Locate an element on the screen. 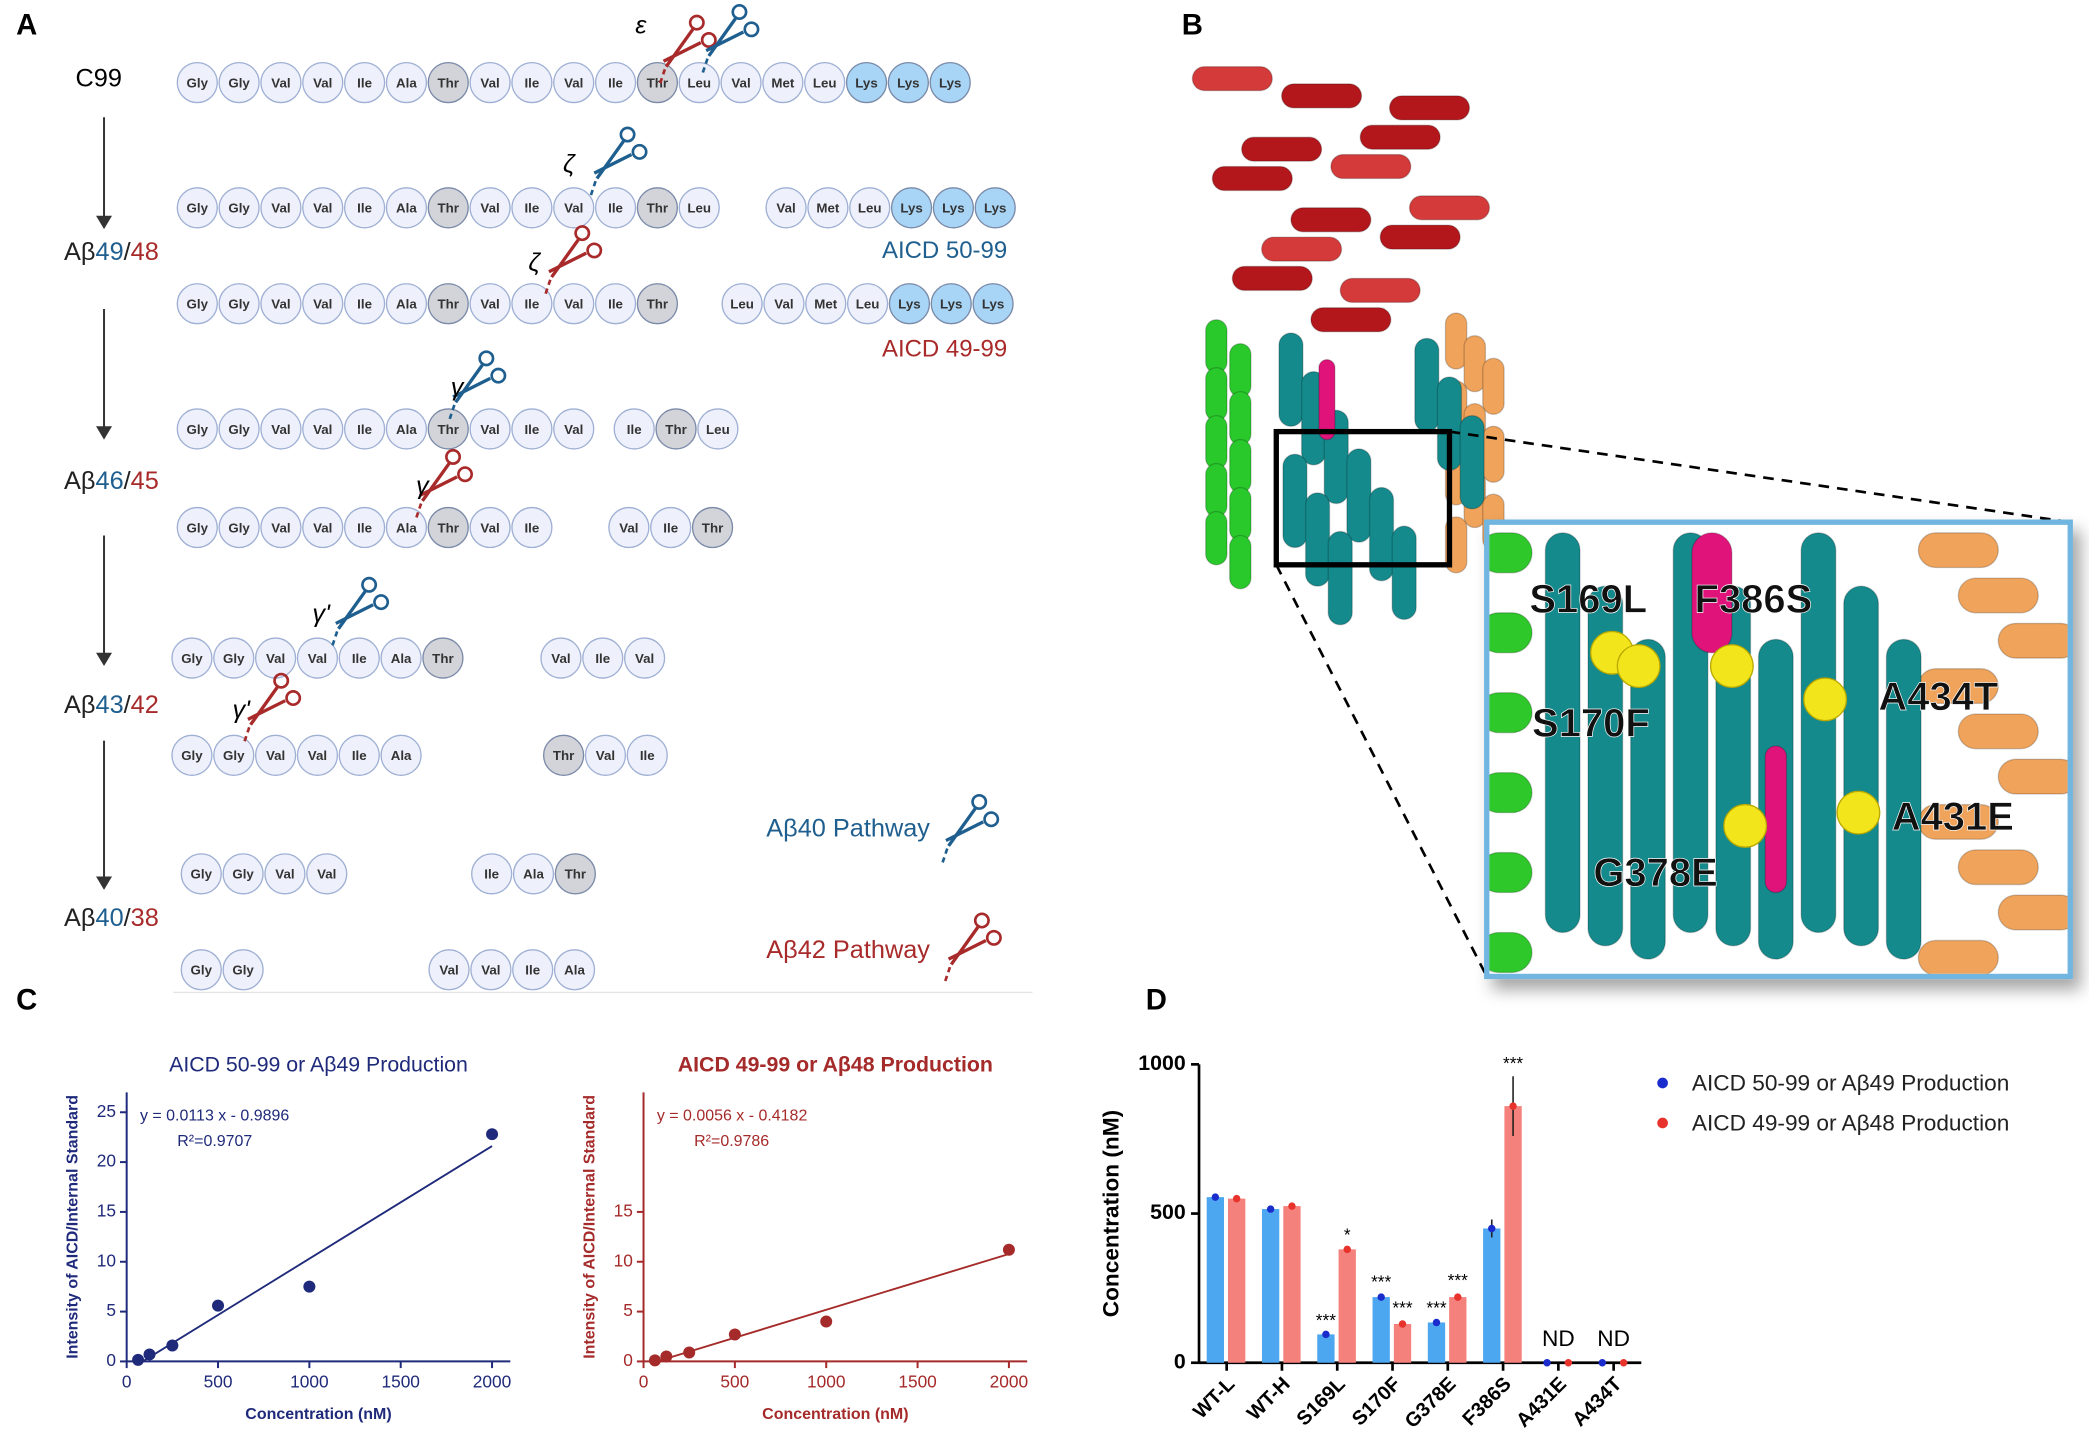 The width and height of the screenshot is (2089, 1456). legend-label: AICD 49-99 or Aβ48 Production is located at coordinates (1850, 1122).